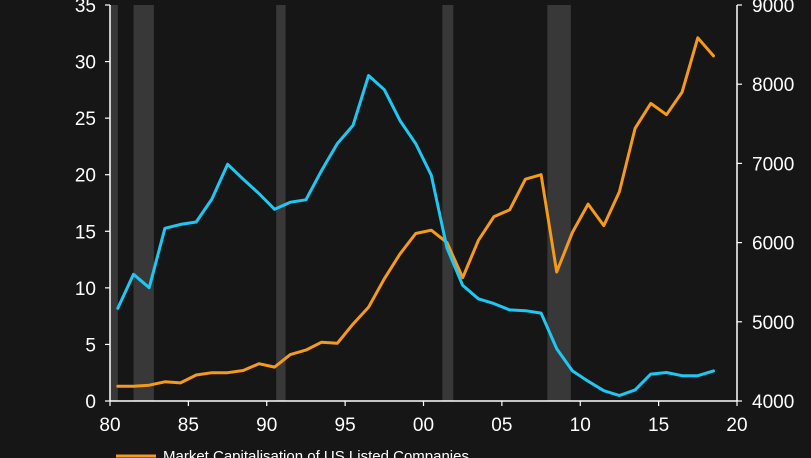 This screenshot has width=811, height=458. Describe the element at coordinates (188, 425) in the screenshot. I see `x-tick-label: 85` at that location.